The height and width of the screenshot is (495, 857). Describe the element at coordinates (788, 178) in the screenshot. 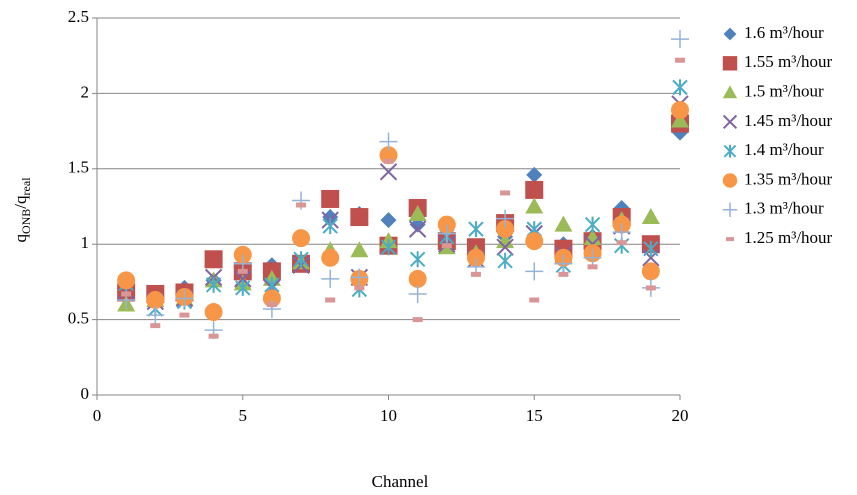

I see `legend-label: 1.35 m³/hour` at that location.